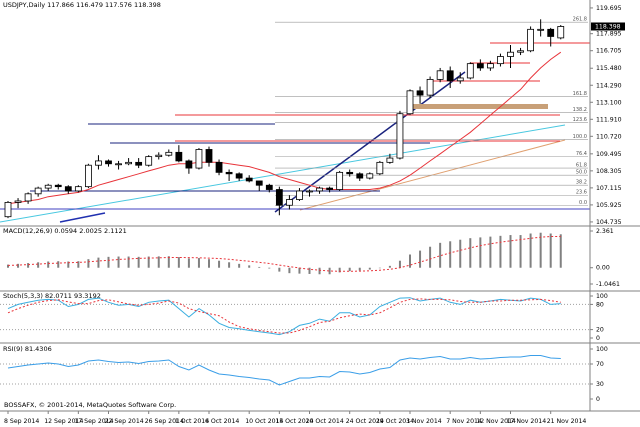 This screenshot has height=427, width=640. What do you see at coordinates (464, 421) in the screenshot?
I see `x-tick-label: 7 Nov 2014` at bounding box center [464, 421].